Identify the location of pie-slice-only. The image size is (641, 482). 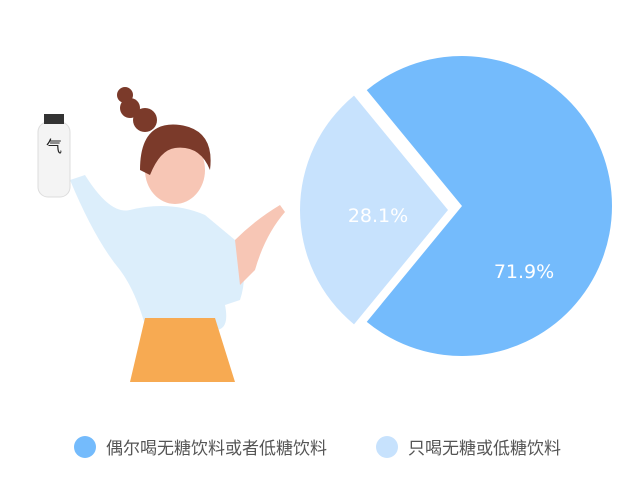
(374, 210).